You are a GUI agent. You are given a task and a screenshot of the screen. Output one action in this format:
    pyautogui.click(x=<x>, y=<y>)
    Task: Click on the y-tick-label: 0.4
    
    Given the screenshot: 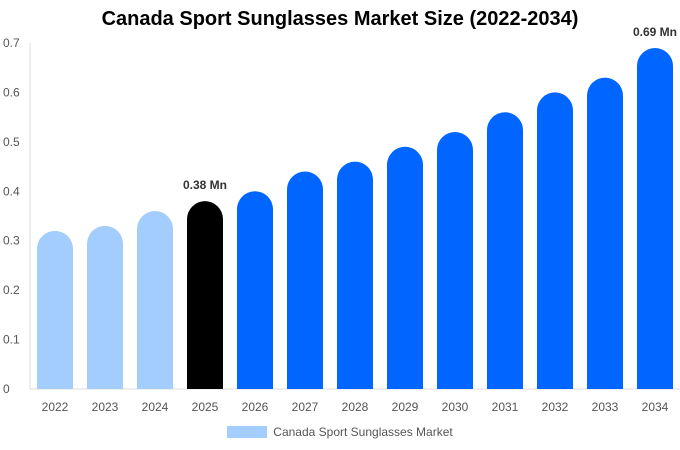 What is the action you would take?
    pyautogui.click(x=11, y=191)
    